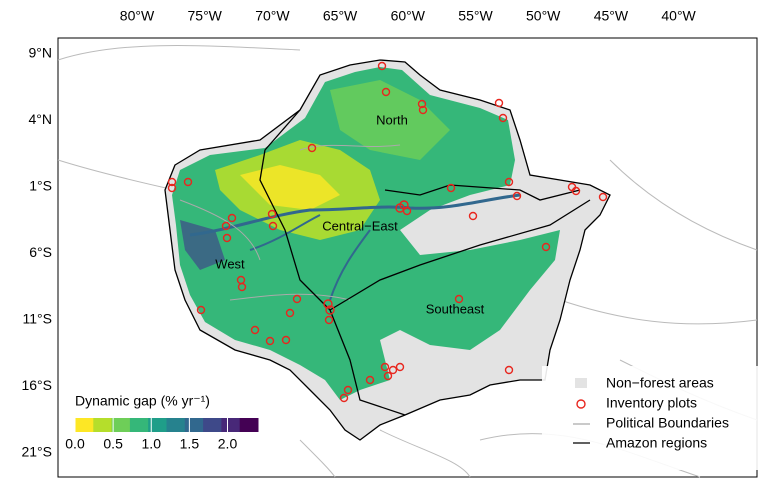 The image size is (768, 486). I want to click on colorbar-tick-label: 1.5, so click(190, 444).